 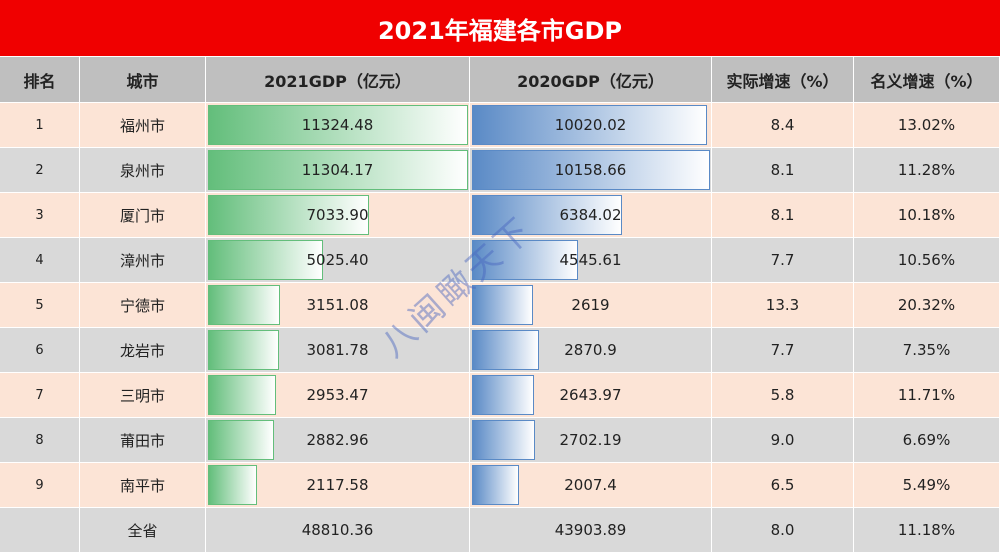 I want to click on table-cell-text: 3, so click(x=39, y=215).